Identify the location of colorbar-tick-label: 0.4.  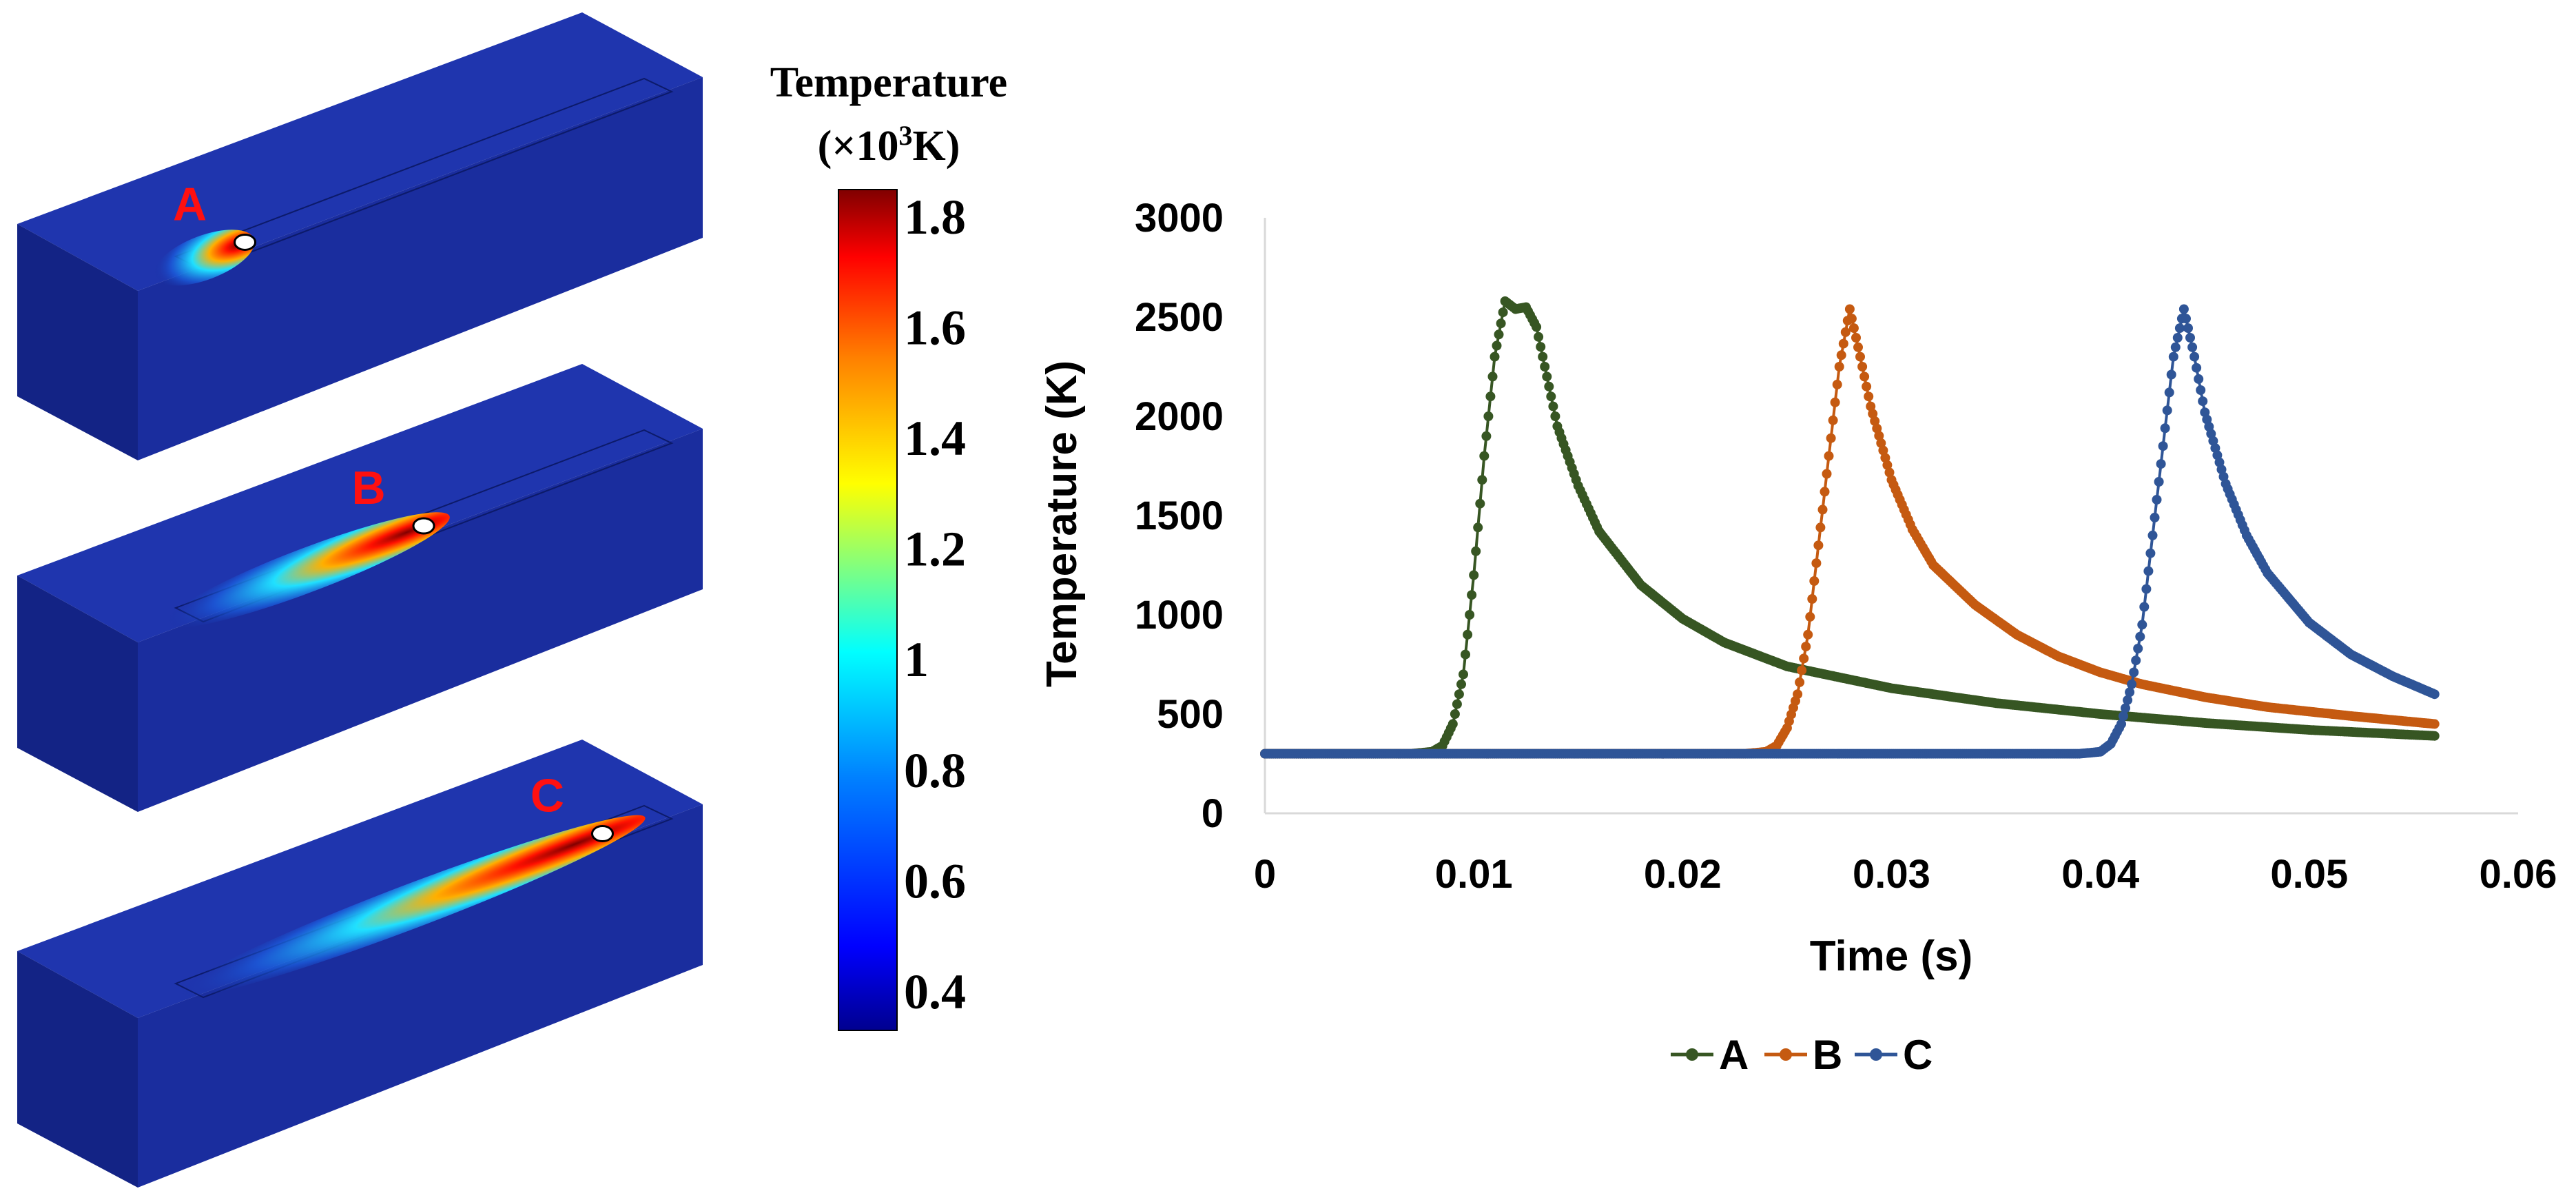
(935, 991).